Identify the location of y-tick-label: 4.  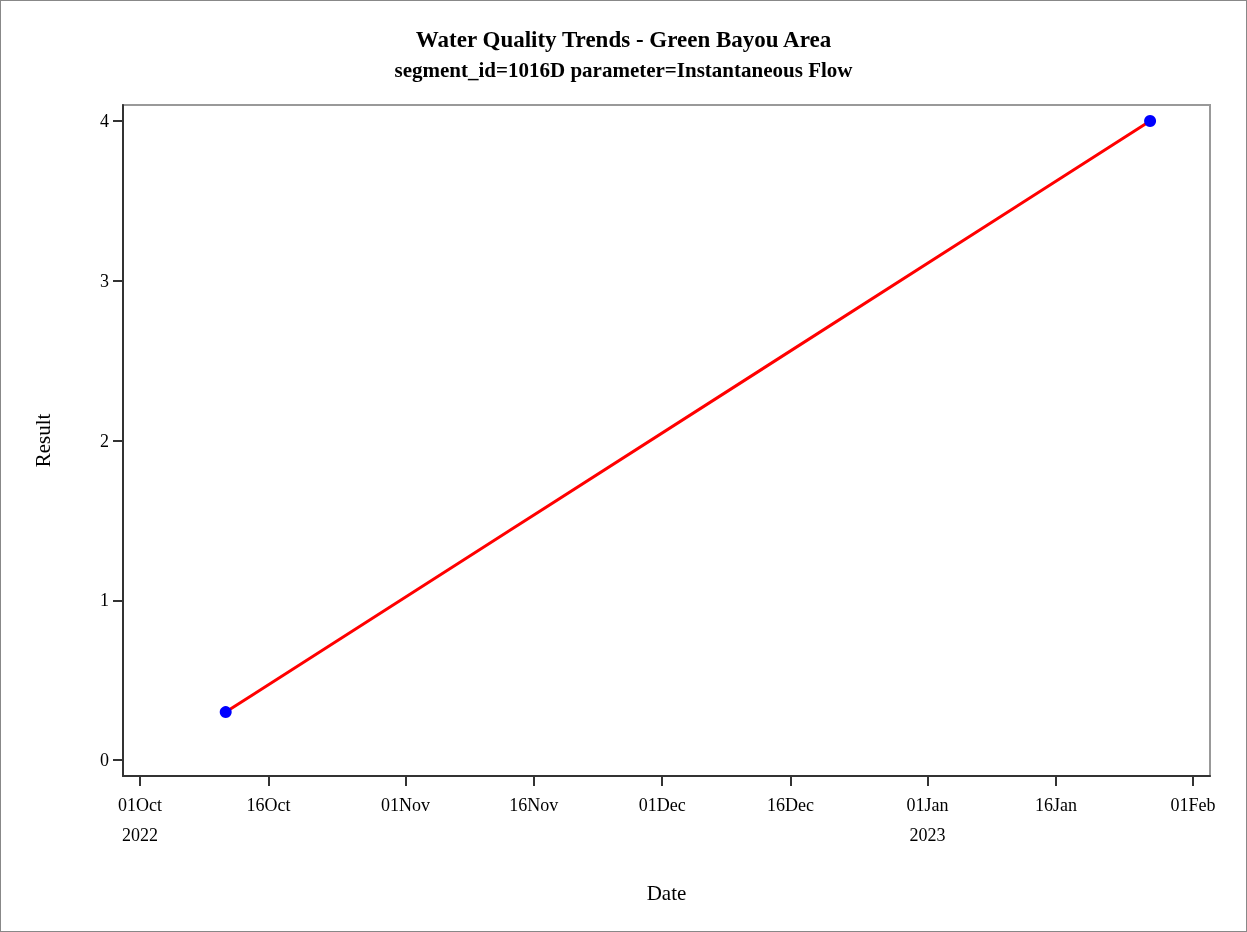
(104, 120).